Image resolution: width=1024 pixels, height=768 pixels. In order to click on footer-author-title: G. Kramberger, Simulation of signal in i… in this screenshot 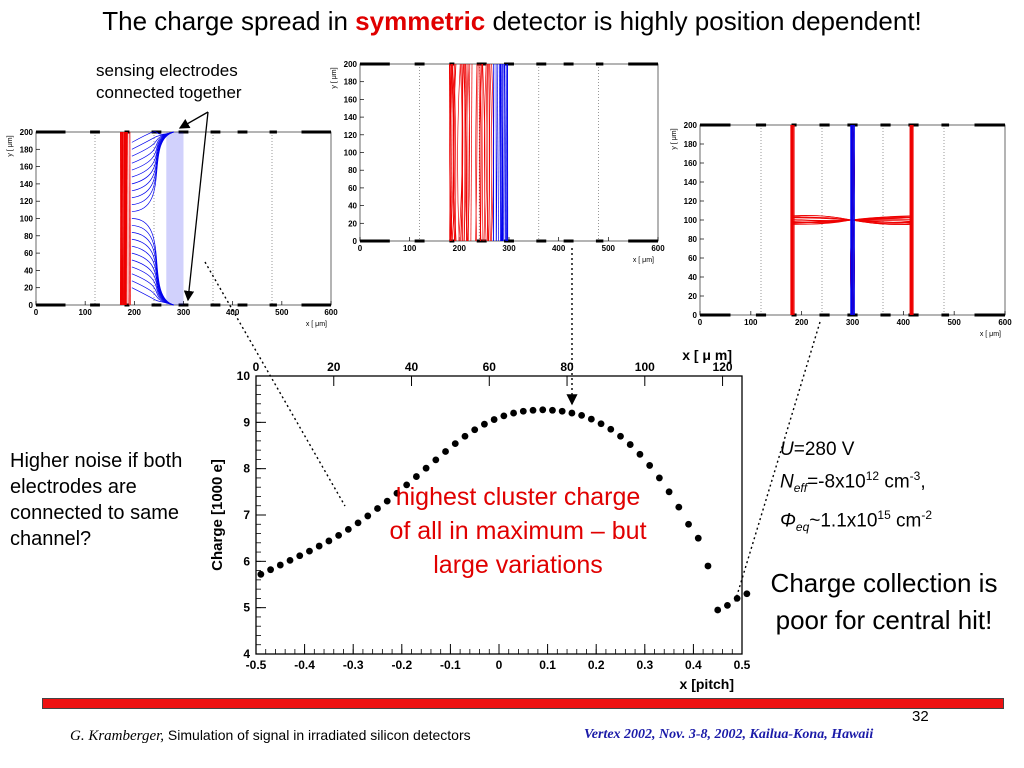, I will do `click(270, 736)`.